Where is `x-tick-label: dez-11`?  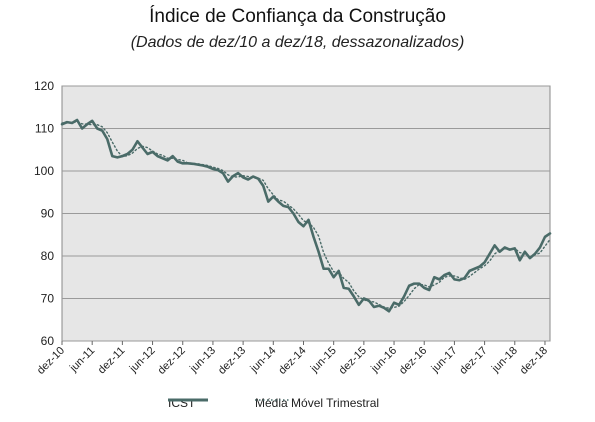 x-tick-label: dez-11 is located at coordinates (112, 361).